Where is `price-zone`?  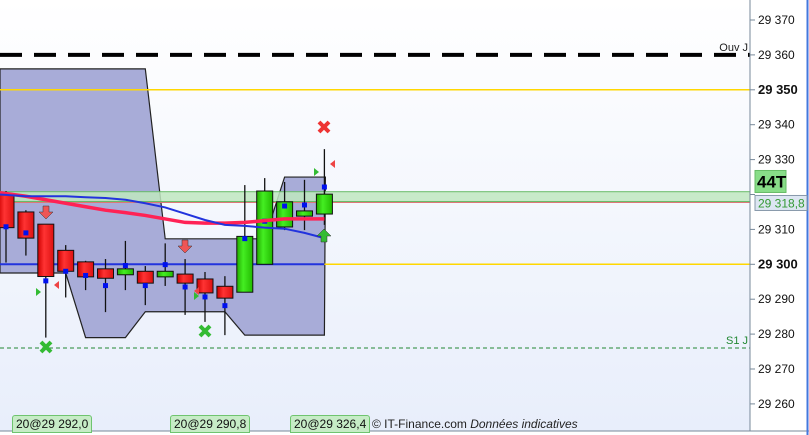 price-zone is located at coordinates (375, 196).